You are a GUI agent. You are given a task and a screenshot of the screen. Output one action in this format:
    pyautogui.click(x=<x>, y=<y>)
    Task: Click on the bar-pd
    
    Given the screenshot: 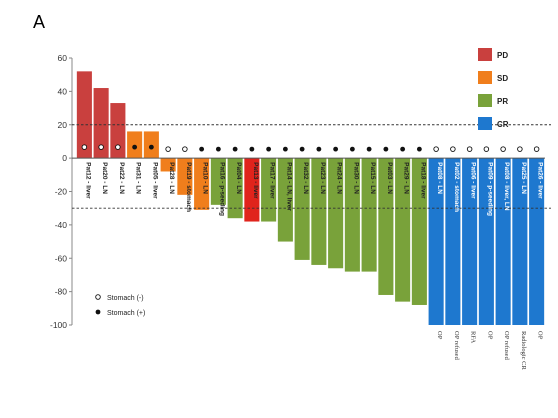 What is the action you would take?
    pyautogui.click(x=101, y=123)
    